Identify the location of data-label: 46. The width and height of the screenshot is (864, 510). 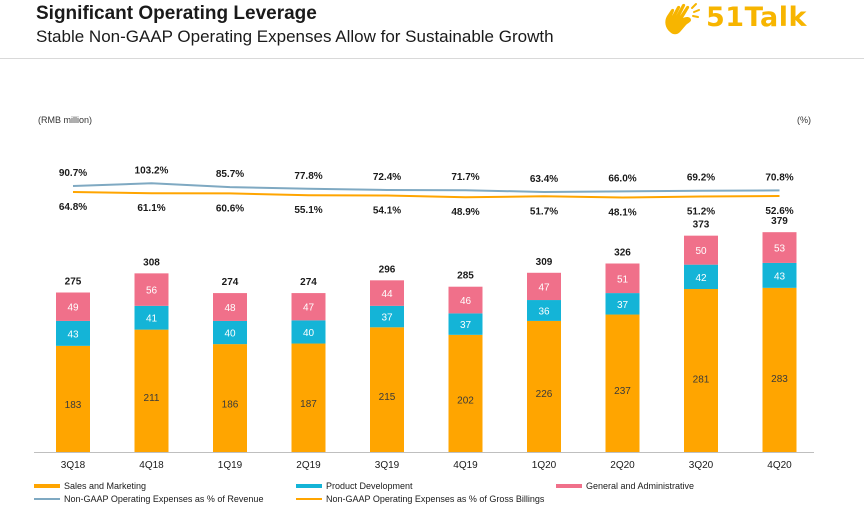
(466, 301).